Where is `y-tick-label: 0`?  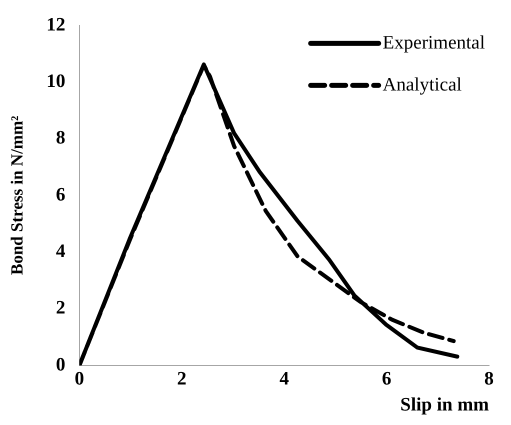
y-tick-label: 0 is located at coordinates (61, 365).